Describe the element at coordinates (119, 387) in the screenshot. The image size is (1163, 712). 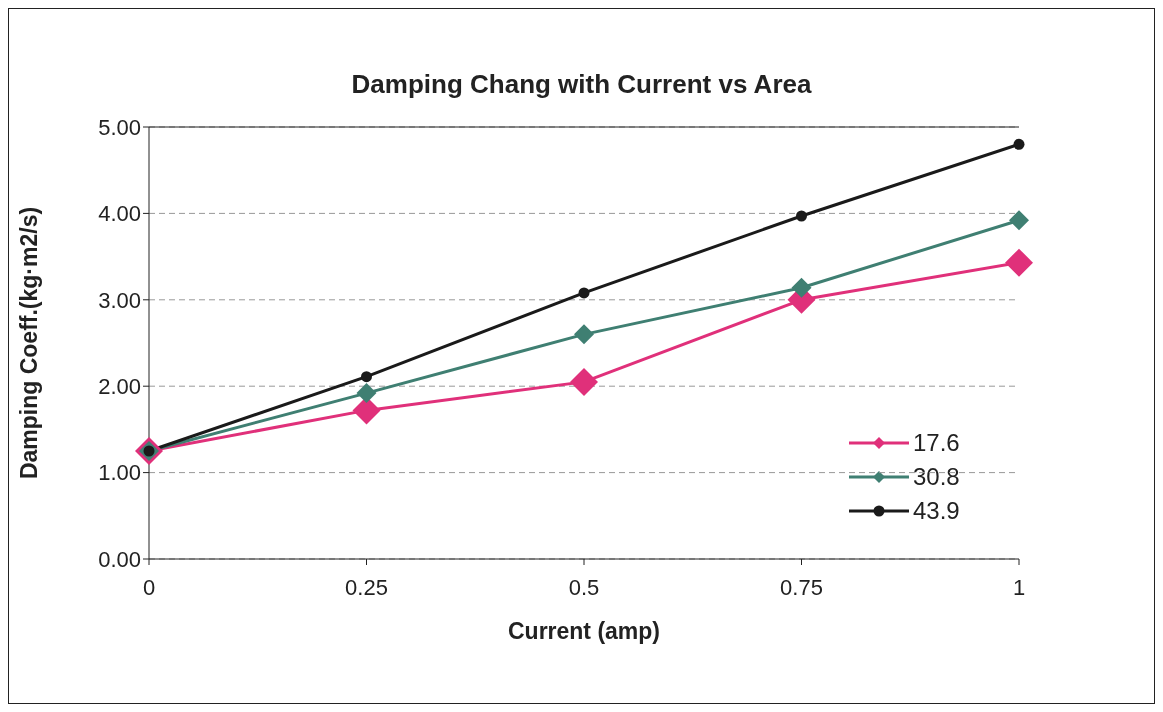
I see `y-tick-label: 2.00` at that location.